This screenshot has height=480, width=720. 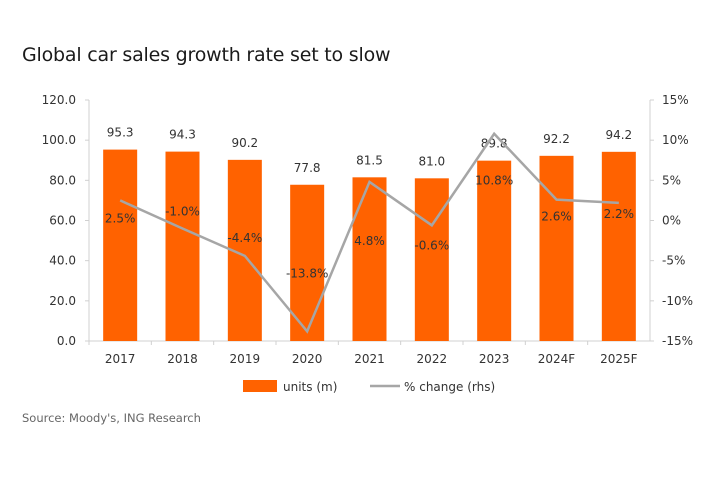 I want to click on x-tick-label: 2017, so click(x=120, y=359).